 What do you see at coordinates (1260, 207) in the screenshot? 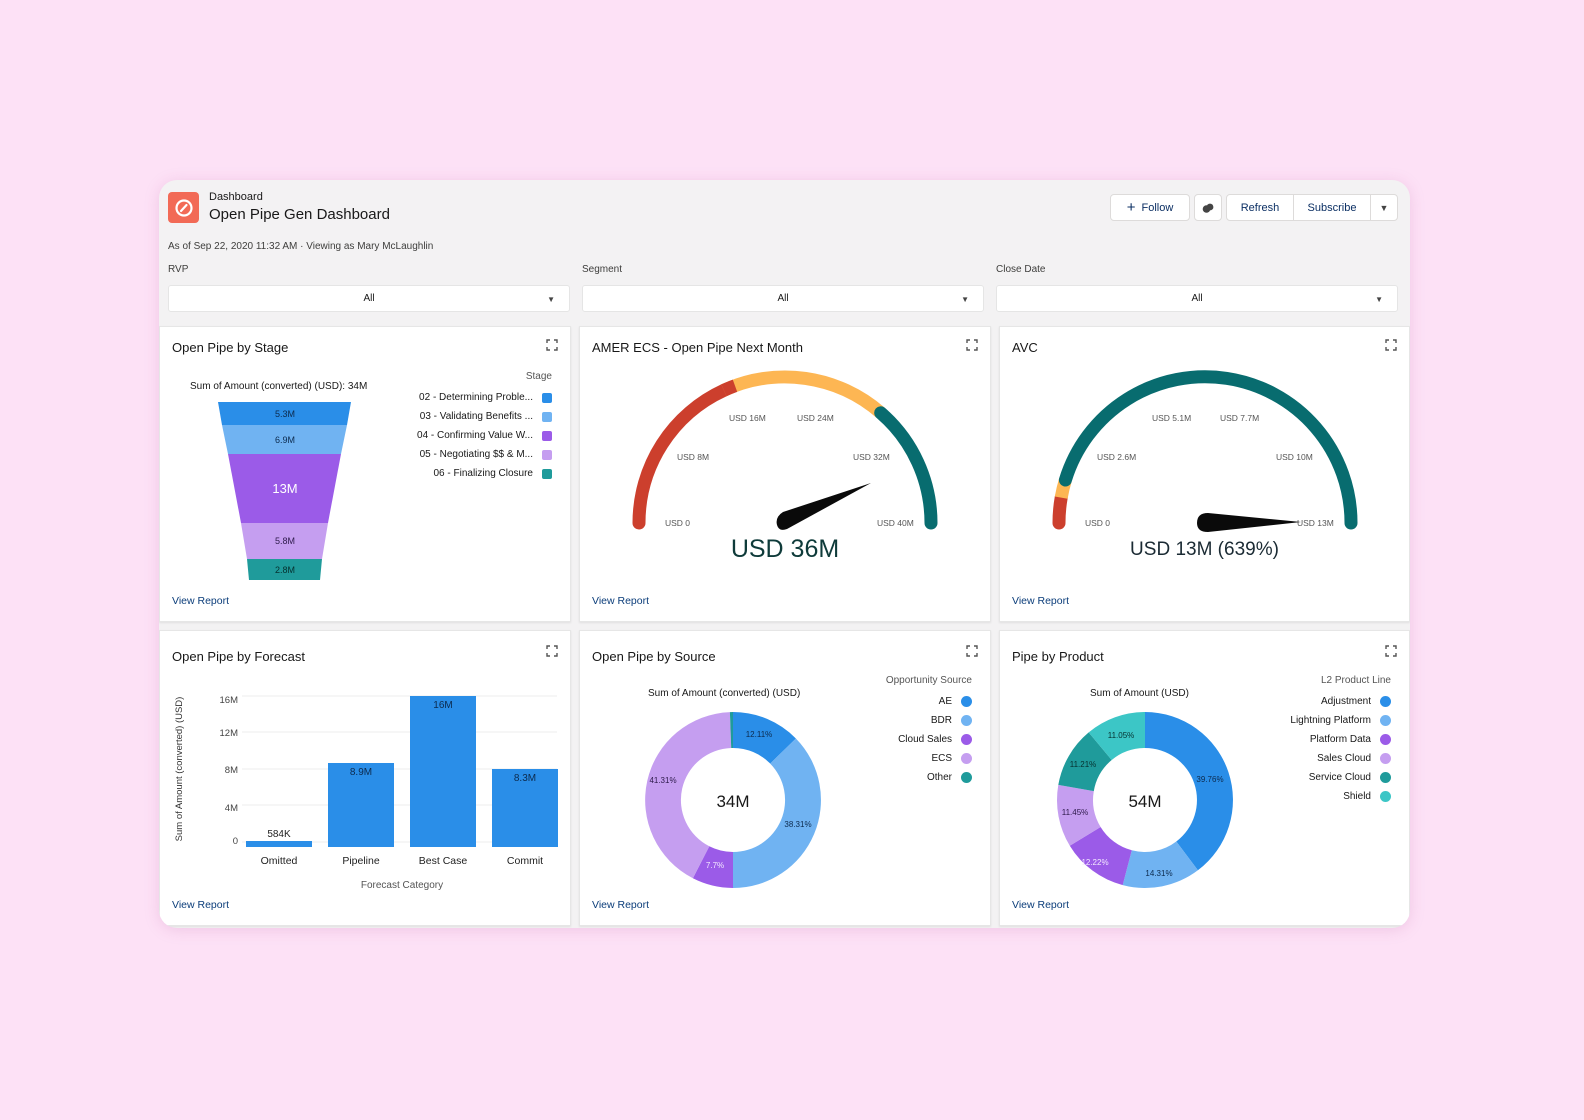
I see `refresh-button: Refresh` at bounding box center [1260, 207].